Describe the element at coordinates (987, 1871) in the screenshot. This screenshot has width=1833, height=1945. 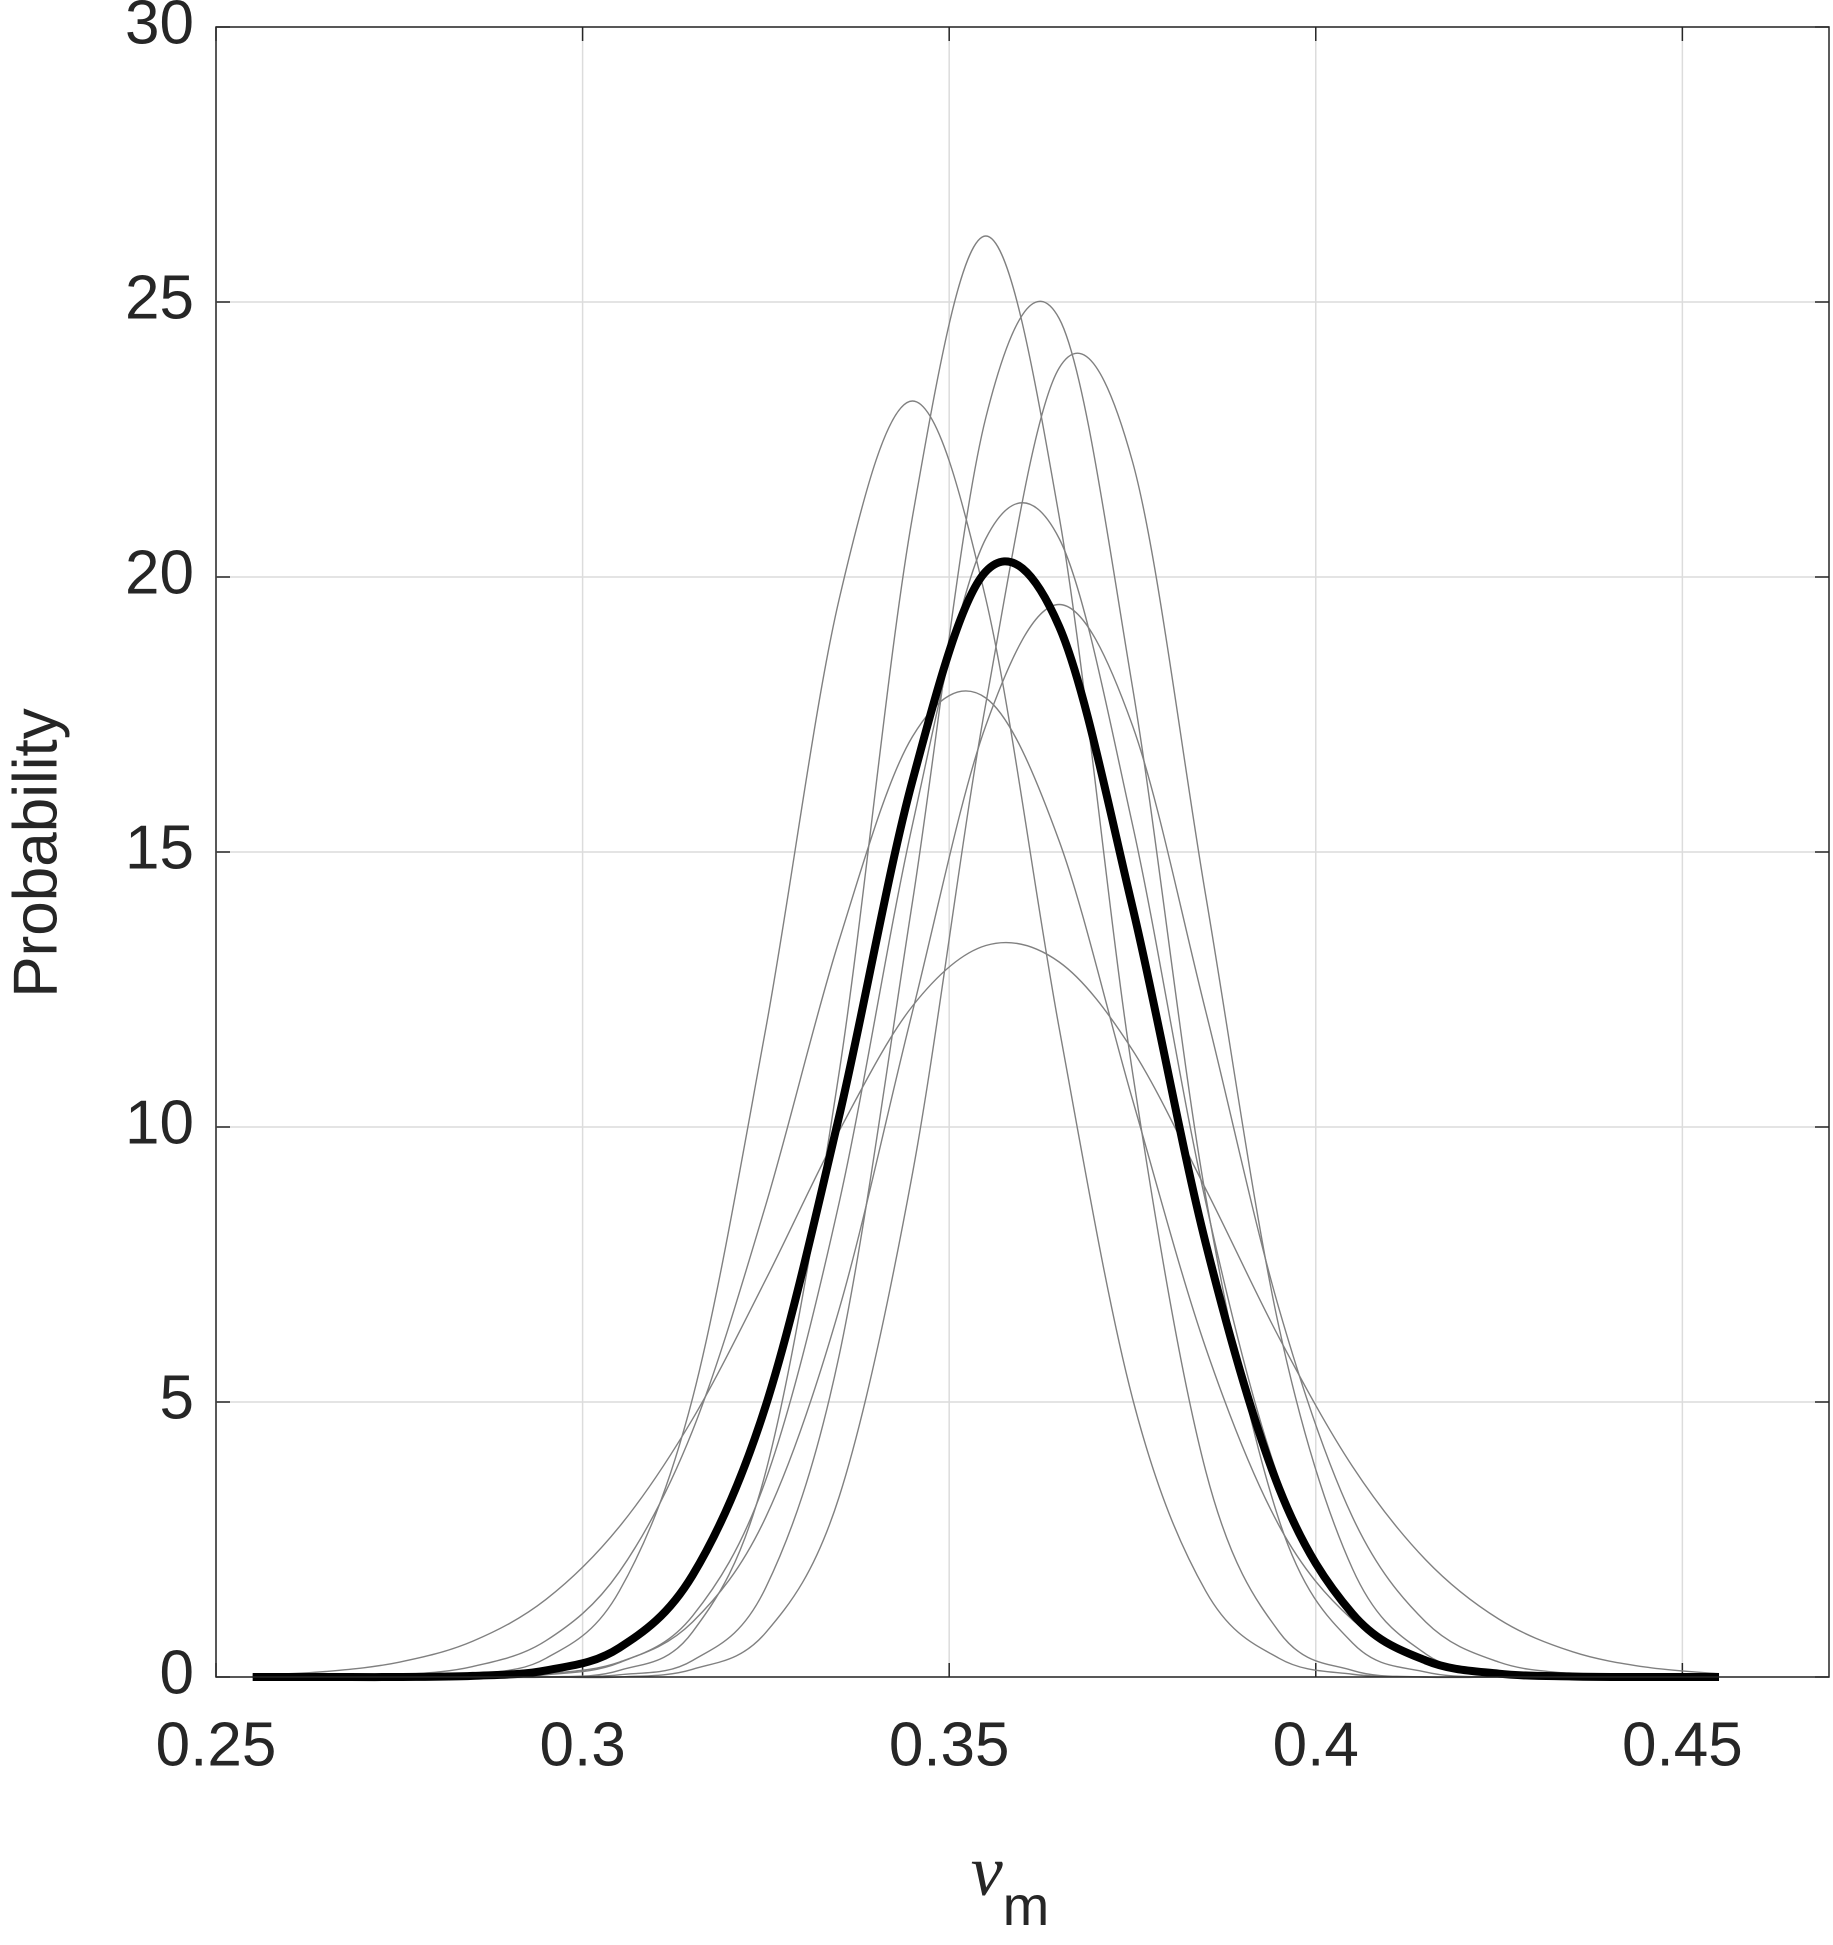
I see `x-axis-symbol: ν` at that location.